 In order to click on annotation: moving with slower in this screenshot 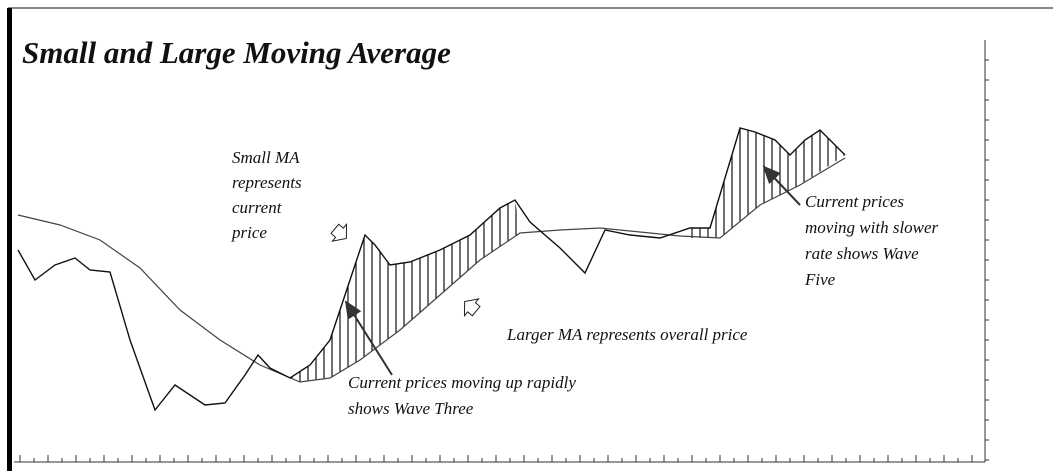, I will do `click(872, 227)`.